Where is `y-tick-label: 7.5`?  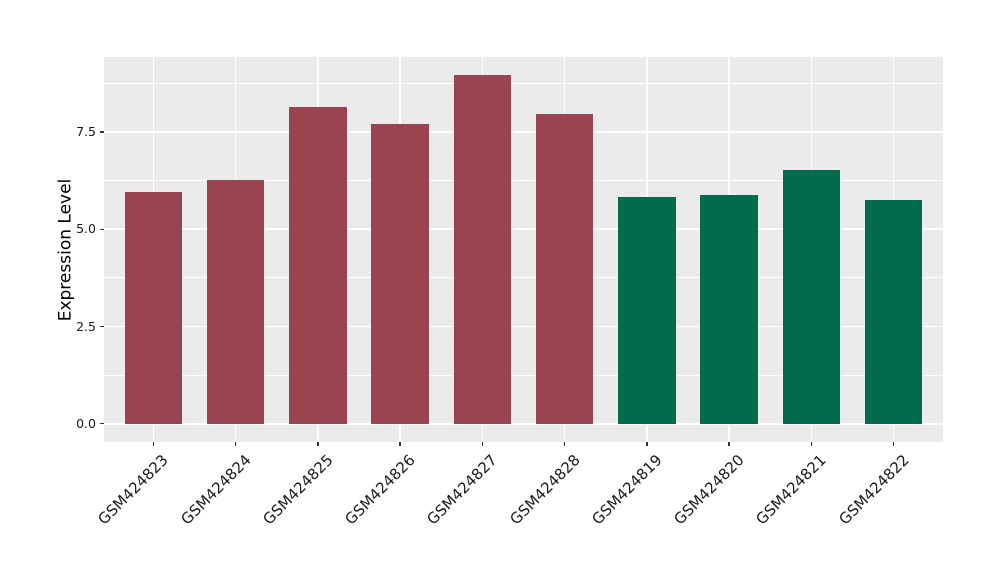 y-tick-label: 7.5 is located at coordinates (86, 132).